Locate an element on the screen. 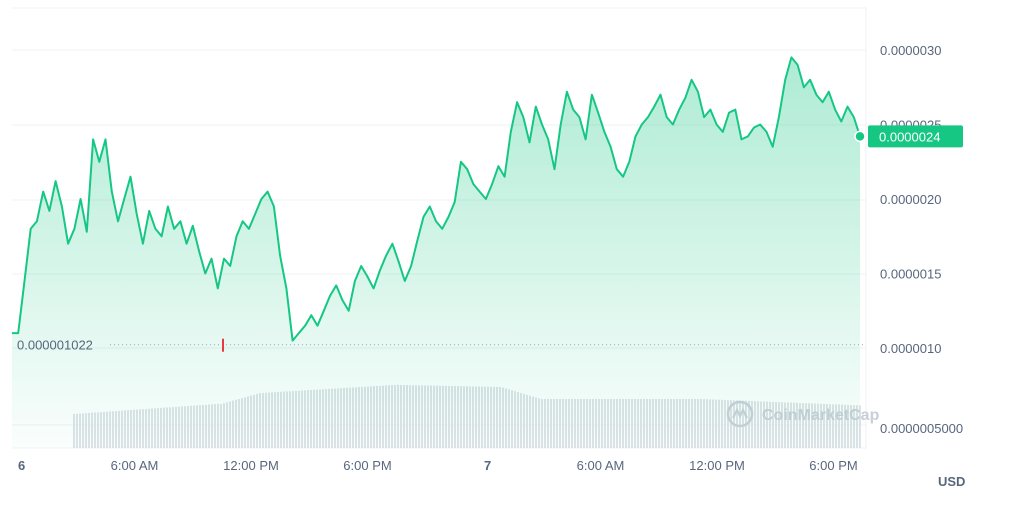  low-marker: 0.000001022 is located at coordinates (441, 345).